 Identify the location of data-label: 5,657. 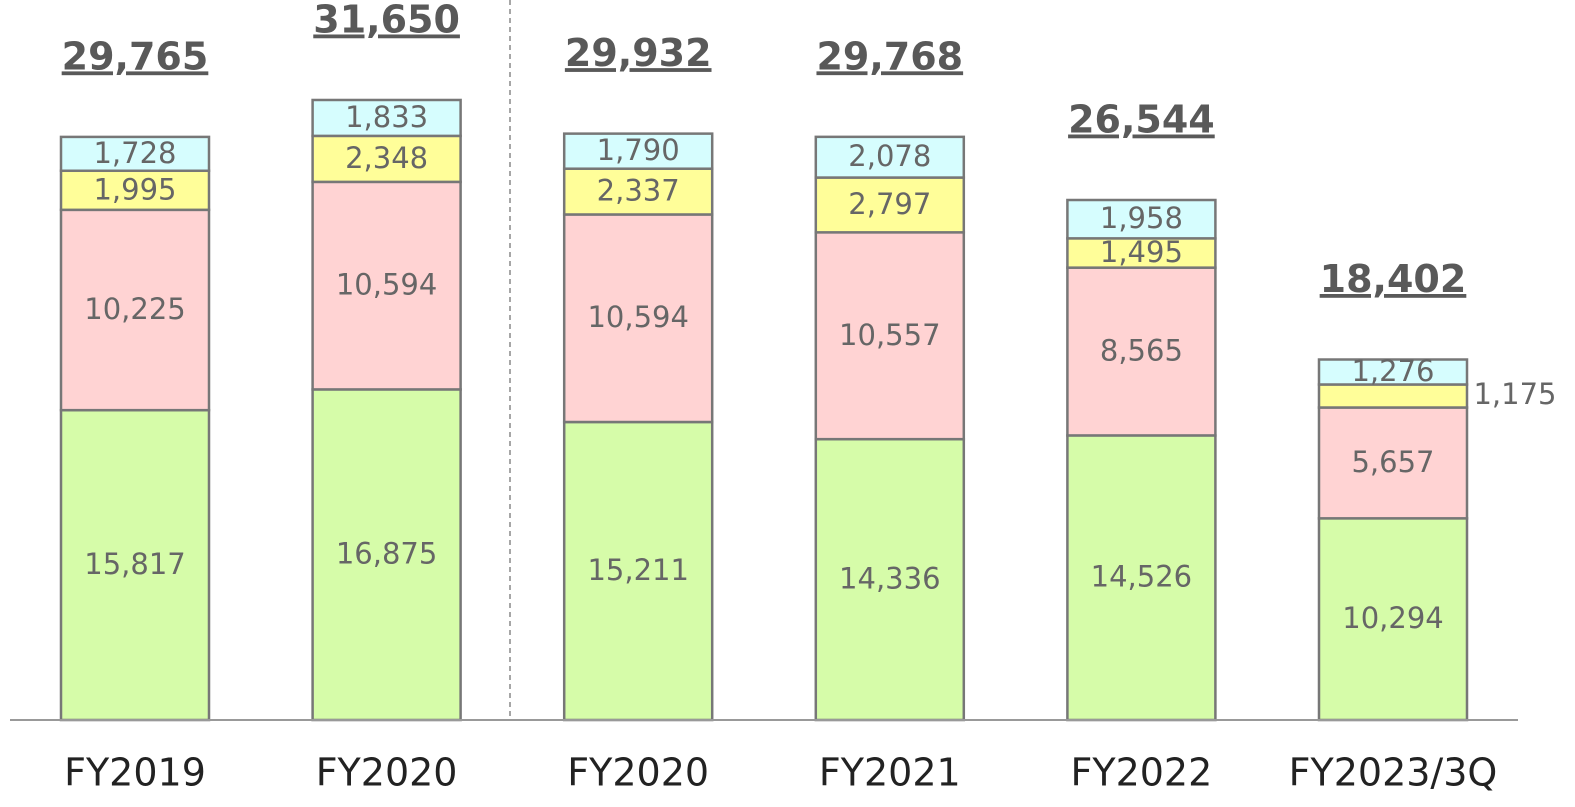
(1392, 462).